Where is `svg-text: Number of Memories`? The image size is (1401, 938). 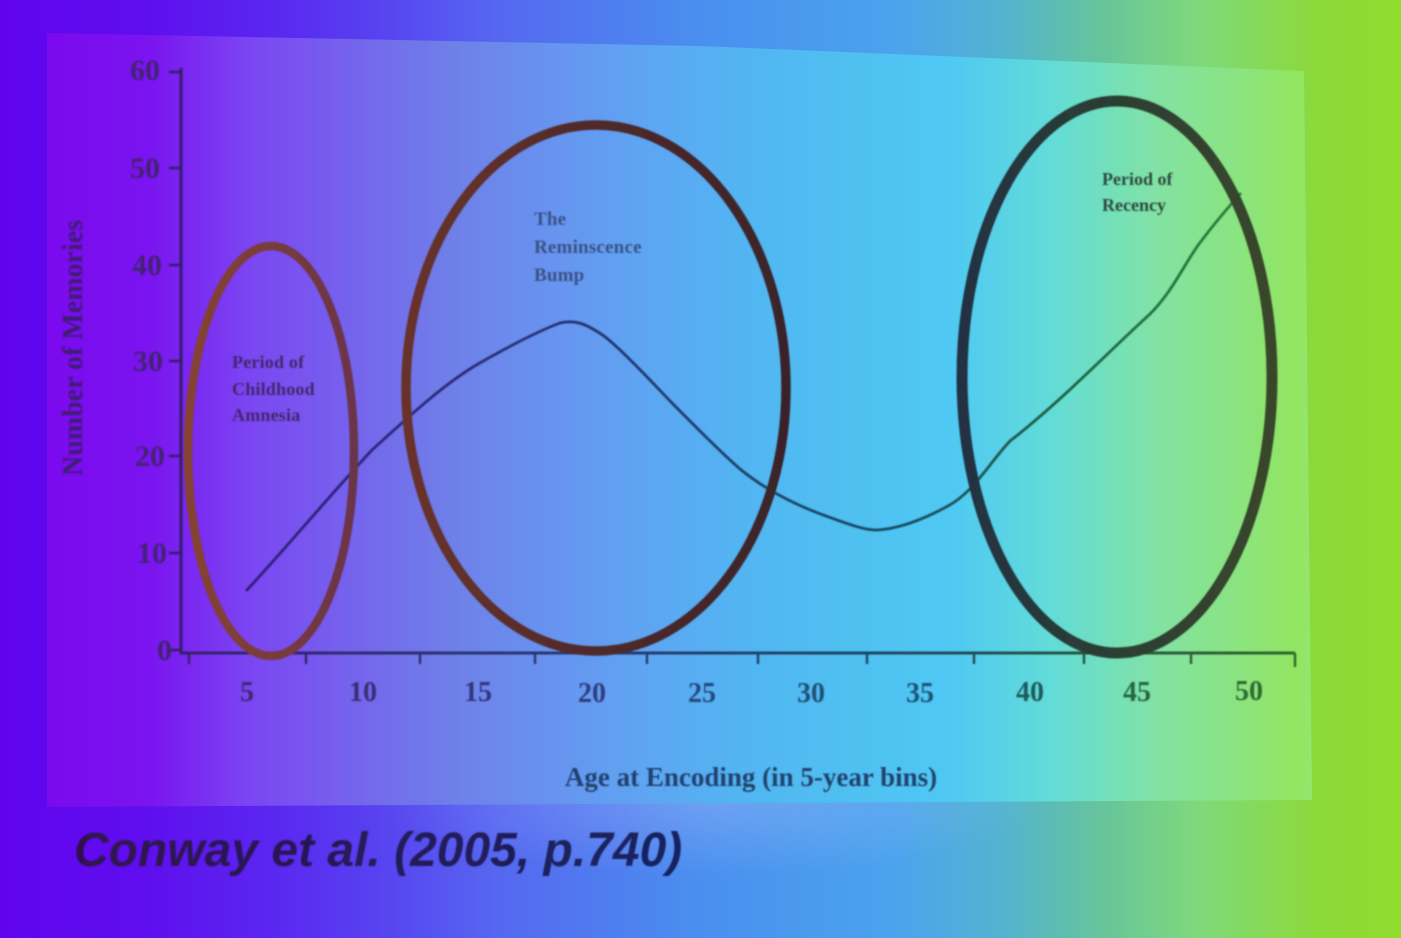
svg-text: Number of Memories is located at coordinates (73, 348).